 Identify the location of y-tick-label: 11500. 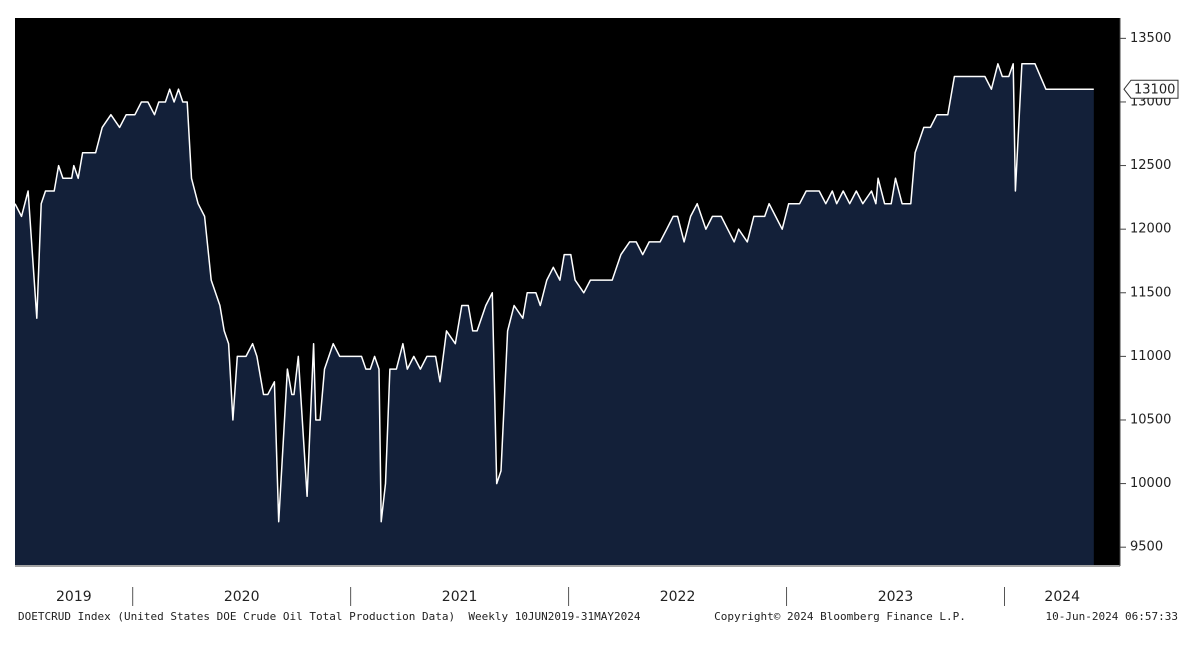
(1150, 292).